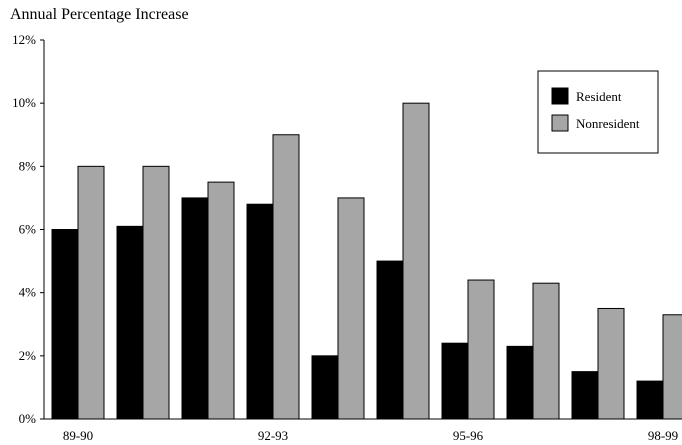  What do you see at coordinates (598, 112) in the screenshot?
I see `legend-box` at bounding box center [598, 112].